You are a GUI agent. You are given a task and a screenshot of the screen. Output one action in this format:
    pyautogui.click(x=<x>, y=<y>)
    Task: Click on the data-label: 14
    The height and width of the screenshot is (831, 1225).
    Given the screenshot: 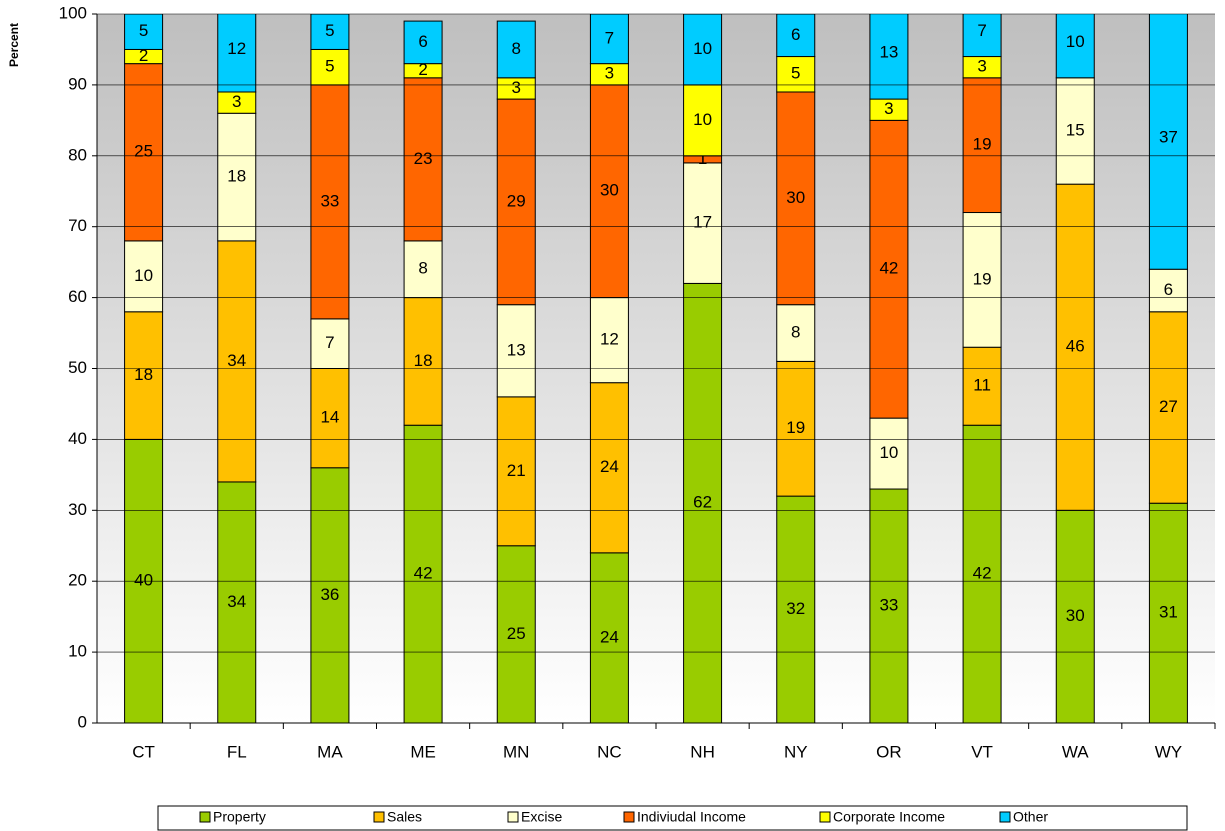 What is the action you would take?
    pyautogui.click(x=329, y=417)
    